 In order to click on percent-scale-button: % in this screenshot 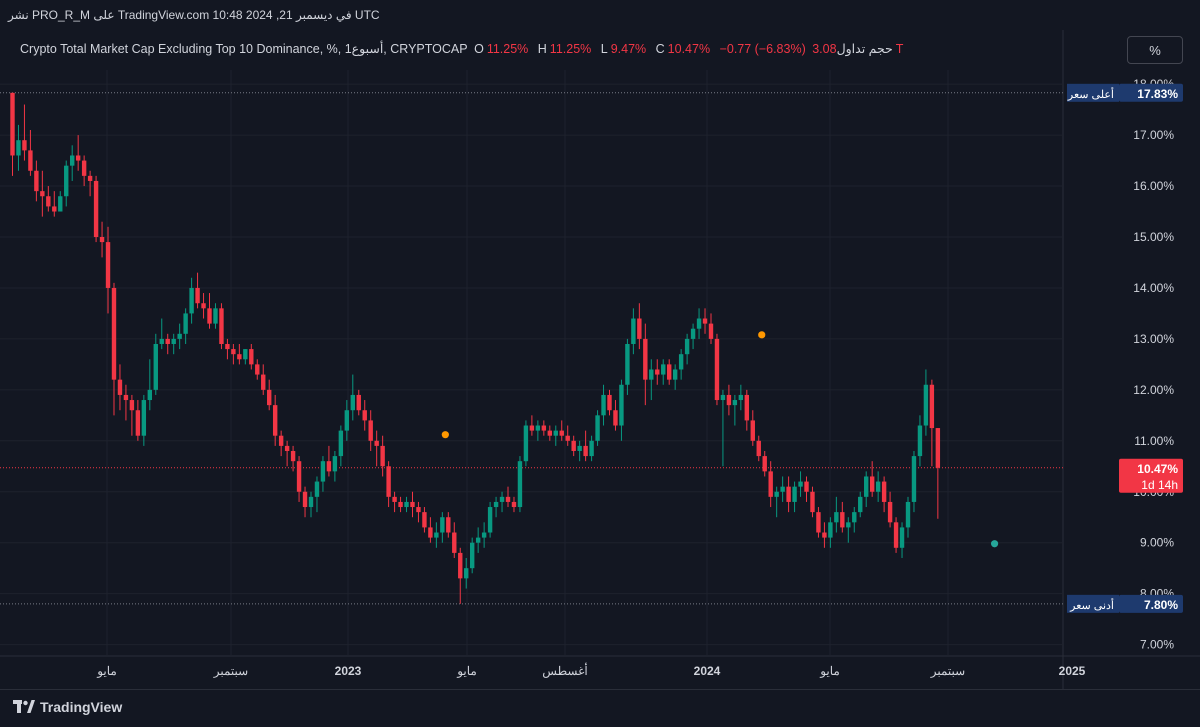, I will do `click(1155, 50)`.